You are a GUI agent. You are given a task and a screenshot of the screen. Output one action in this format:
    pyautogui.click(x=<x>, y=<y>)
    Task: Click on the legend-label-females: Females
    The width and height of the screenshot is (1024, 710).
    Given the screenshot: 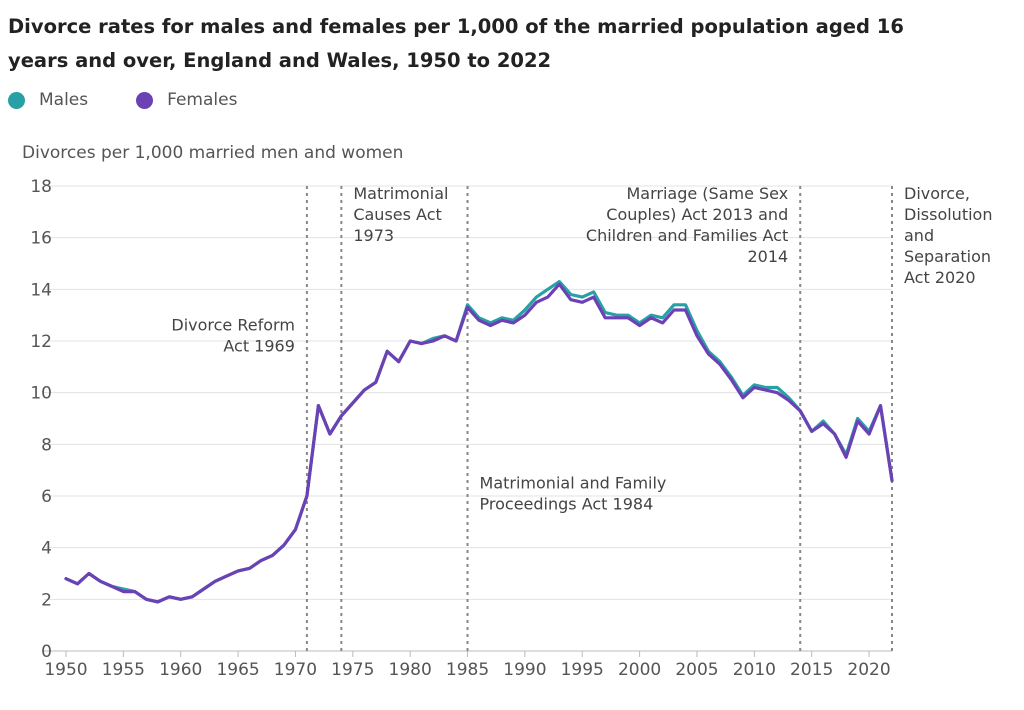 What is the action you would take?
    pyautogui.click(x=202, y=100)
    